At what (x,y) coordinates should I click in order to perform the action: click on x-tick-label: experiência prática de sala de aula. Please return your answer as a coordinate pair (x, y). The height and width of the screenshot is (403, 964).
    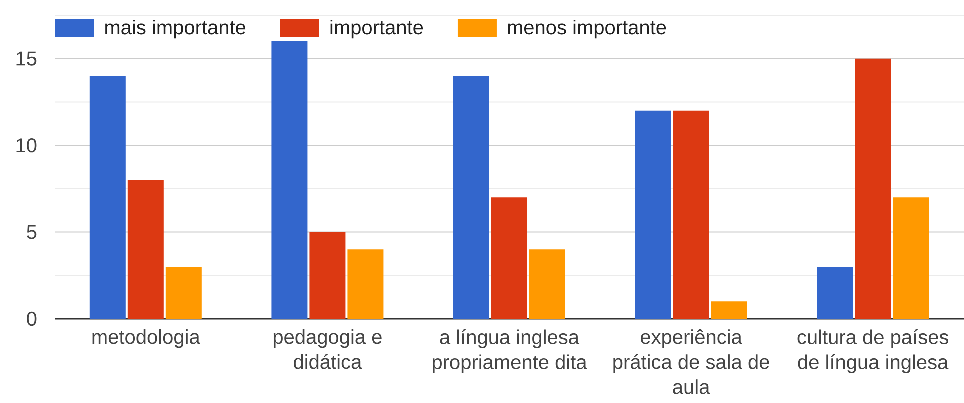
    Looking at the image, I should click on (692, 362).